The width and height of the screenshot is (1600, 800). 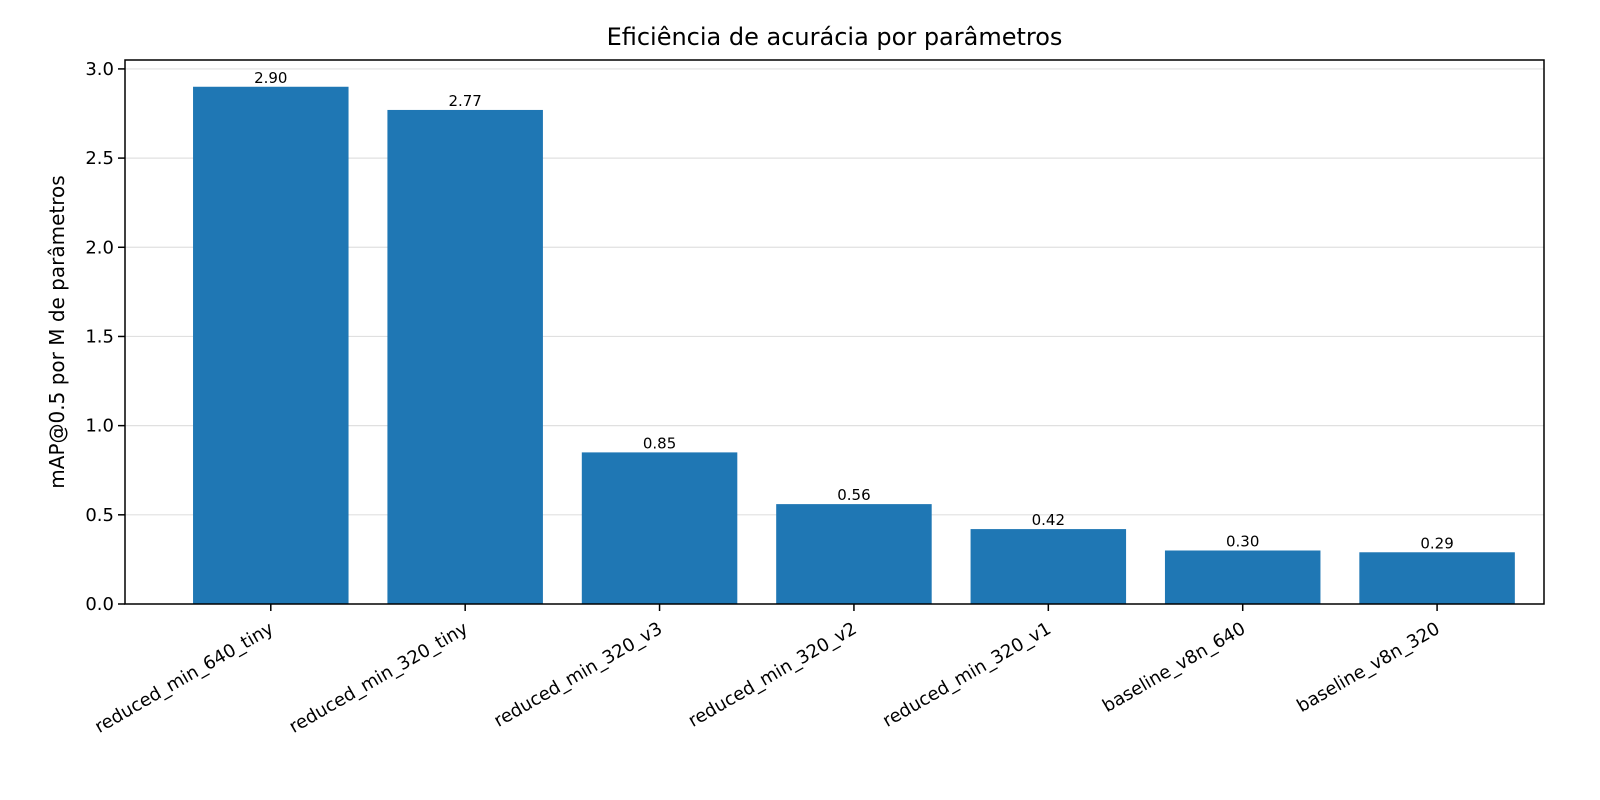 I want to click on bar-value-label: 2.90, so click(x=270, y=78).